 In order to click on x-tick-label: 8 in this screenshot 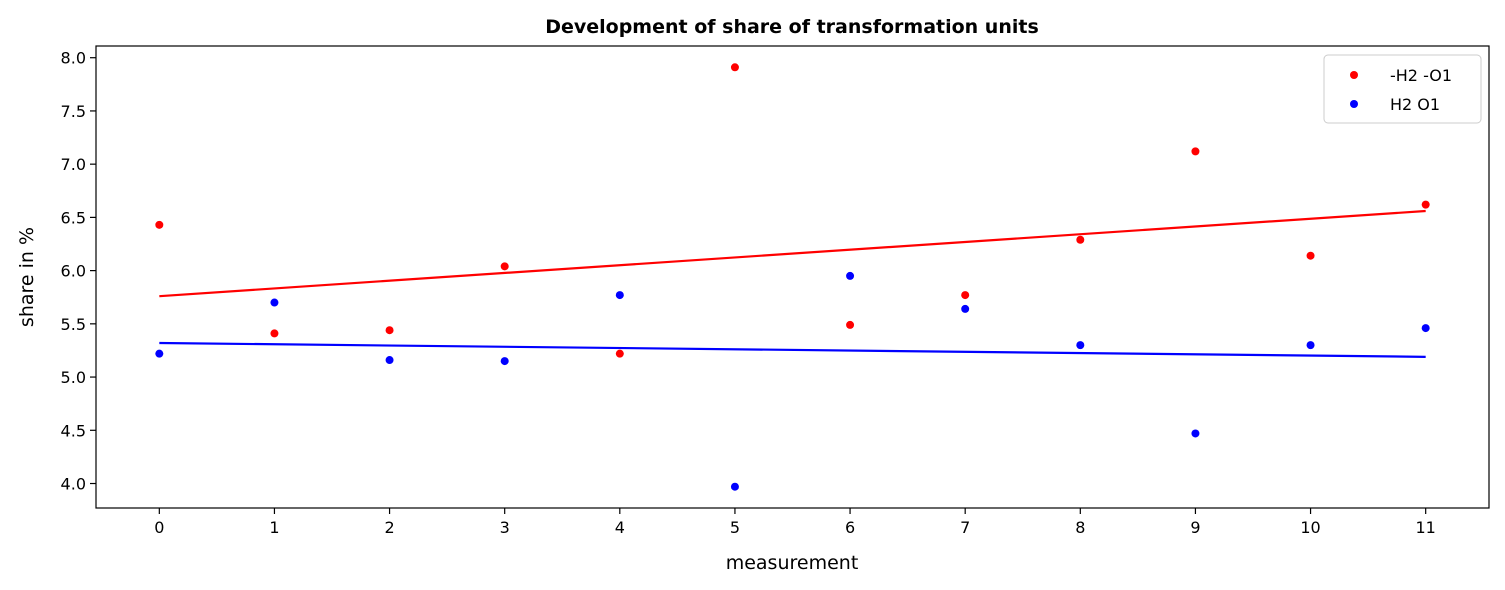, I will do `click(1080, 527)`.